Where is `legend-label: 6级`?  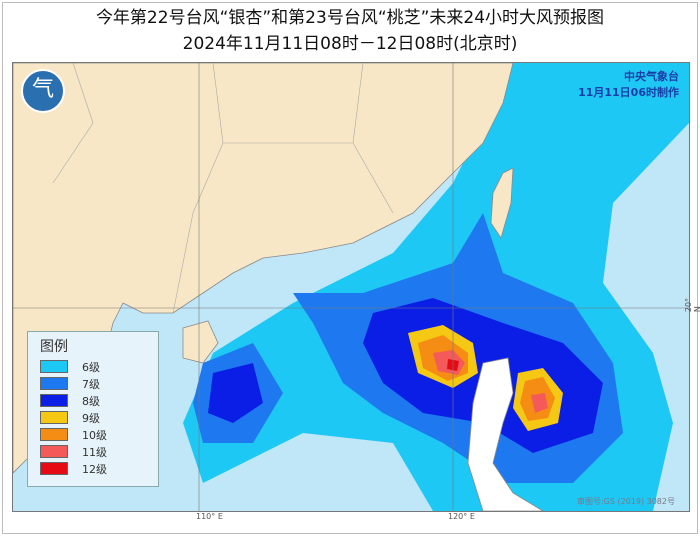 legend-label: 6级 is located at coordinates (91, 367).